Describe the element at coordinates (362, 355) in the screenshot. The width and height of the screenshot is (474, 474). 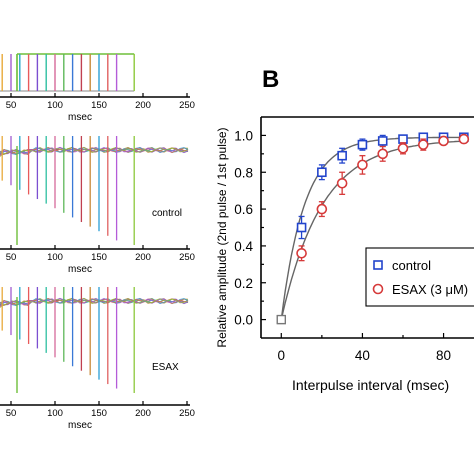
I see `x-tick-label: 40` at that location.